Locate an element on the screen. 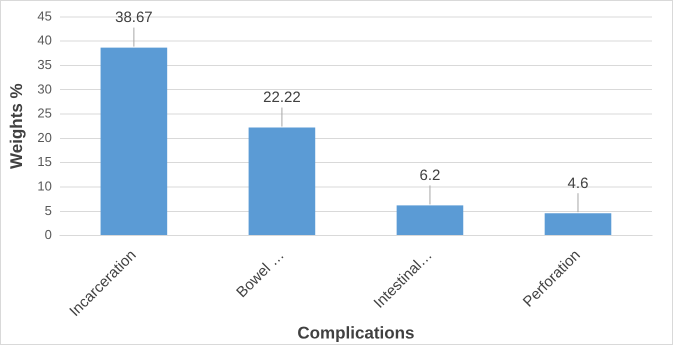  y-tick-label: 15 is located at coordinates (44, 162).